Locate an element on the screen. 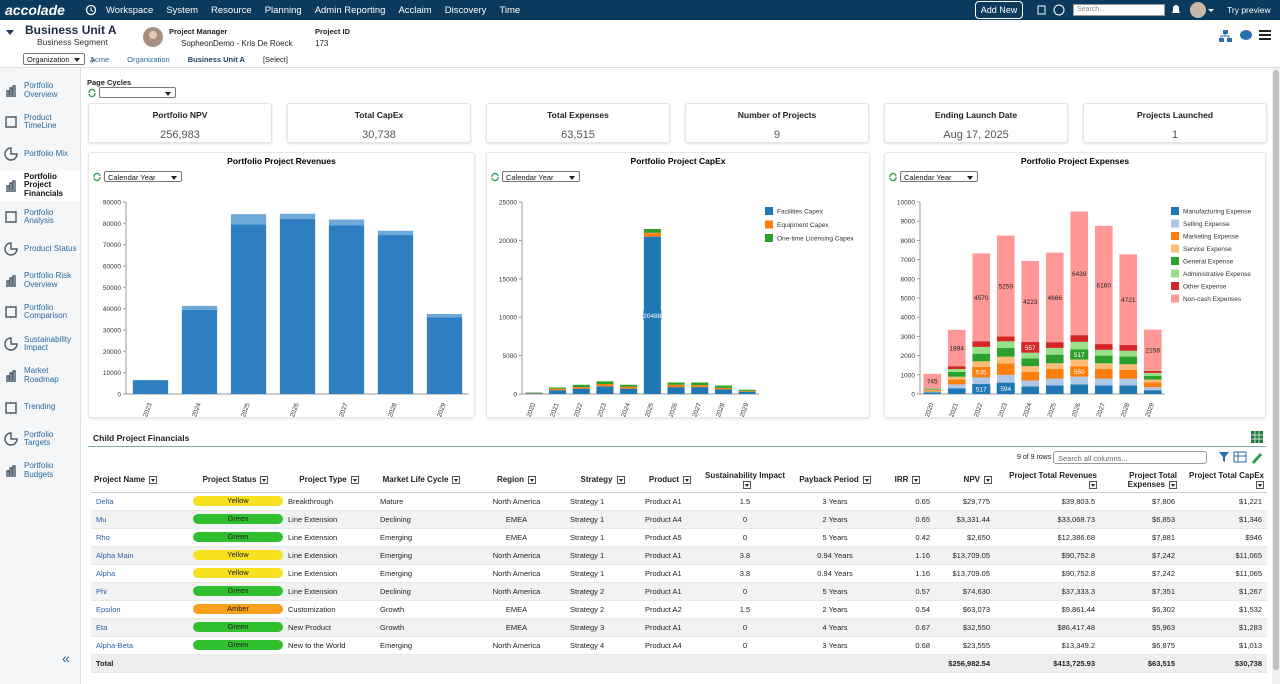 The height and width of the screenshot is (684, 1280). crumb: [Select] is located at coordinates (275, 59).